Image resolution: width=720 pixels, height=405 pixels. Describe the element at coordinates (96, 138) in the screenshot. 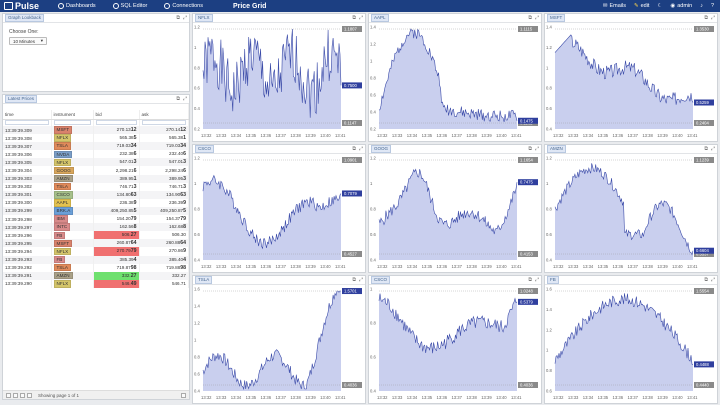

I see `table-row: 13:39:39.308 NFLX 565.385 565.381` at that location.